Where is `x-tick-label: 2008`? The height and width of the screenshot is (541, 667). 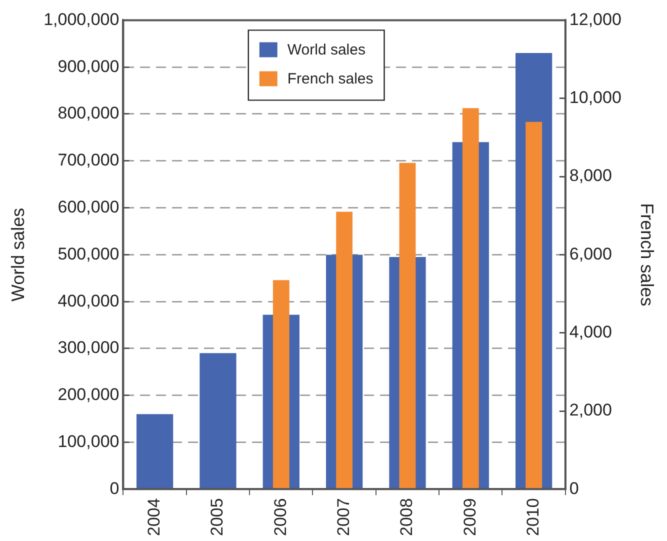 x-tick-label: 2008 is located at coordinates (406, 517).